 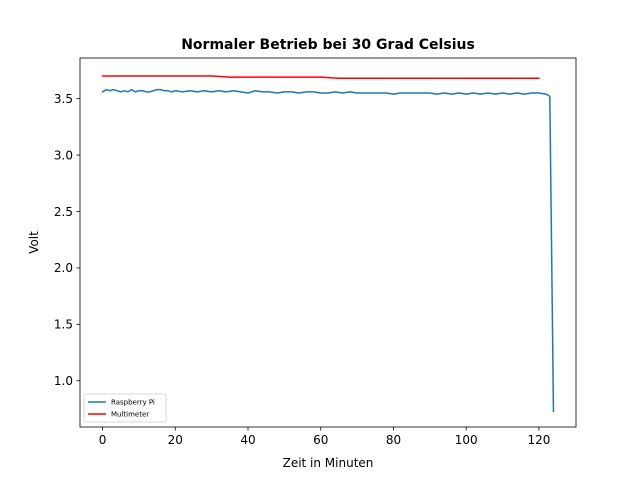 I want to click on x-tick-label: 40, so click(x=247, y=440).